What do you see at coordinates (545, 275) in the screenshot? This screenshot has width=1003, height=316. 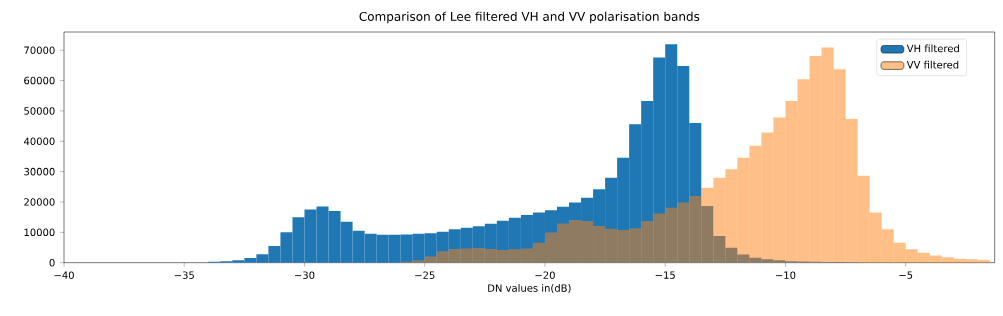 I see `x-tick-label: −20` at bounding box center [545, 275].